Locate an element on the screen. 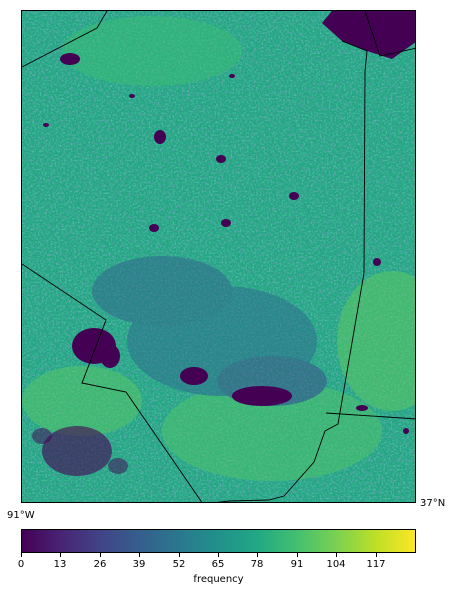  colorbar-tick-label: 39 is located at coordinates (139, 564).